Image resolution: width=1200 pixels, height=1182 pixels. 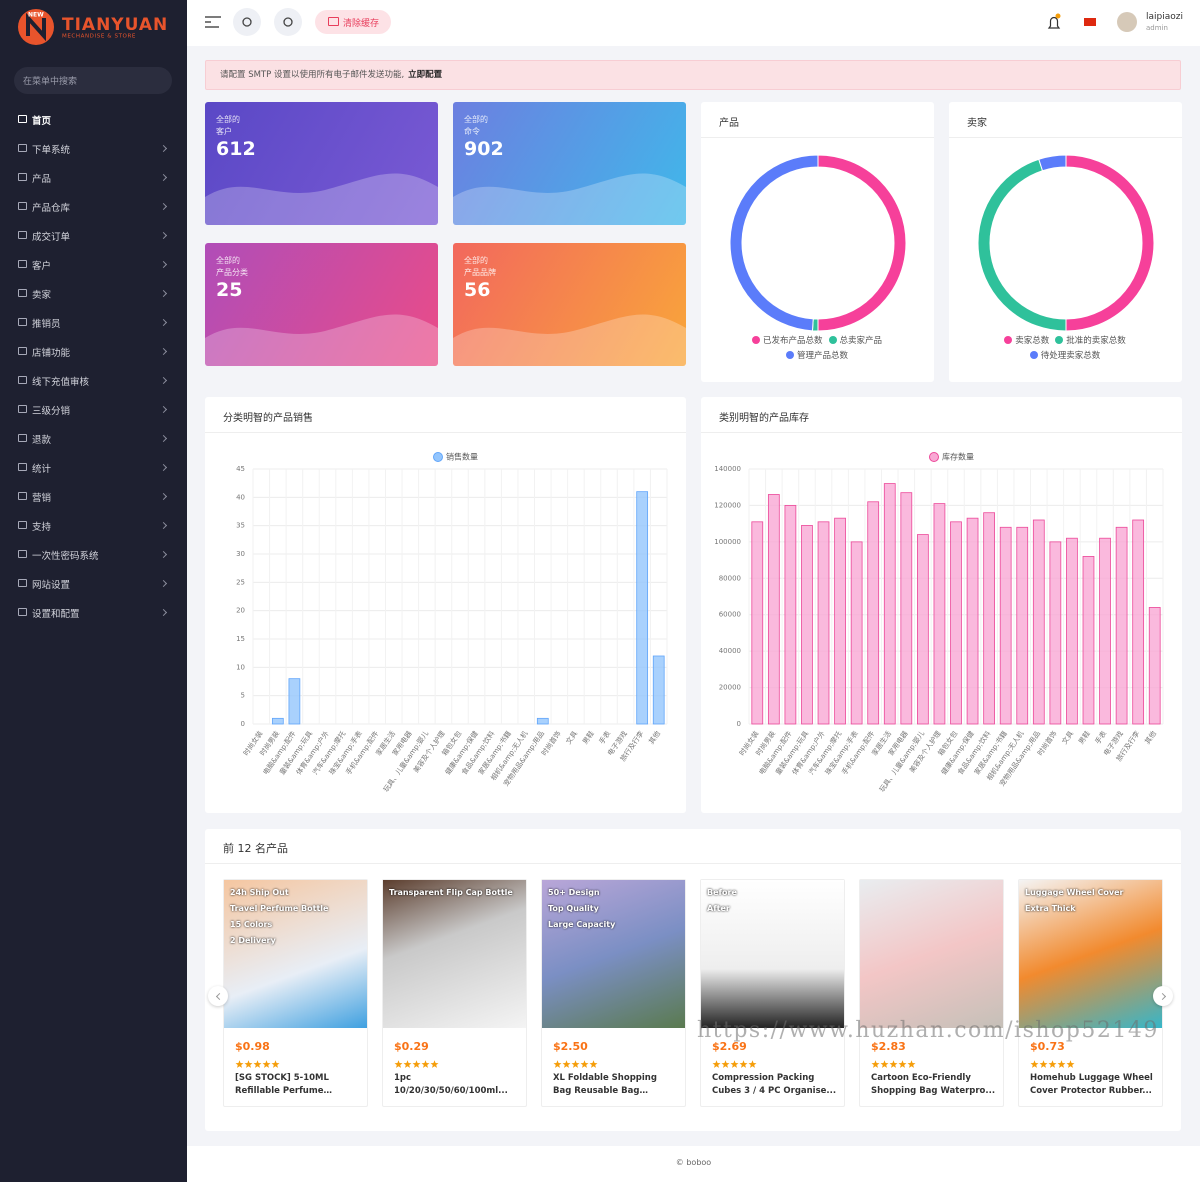 What do you see at coordinates (727, 505) in the screenshot?
I see `y-tick-label: 120000` at bounding box center [727, 505].